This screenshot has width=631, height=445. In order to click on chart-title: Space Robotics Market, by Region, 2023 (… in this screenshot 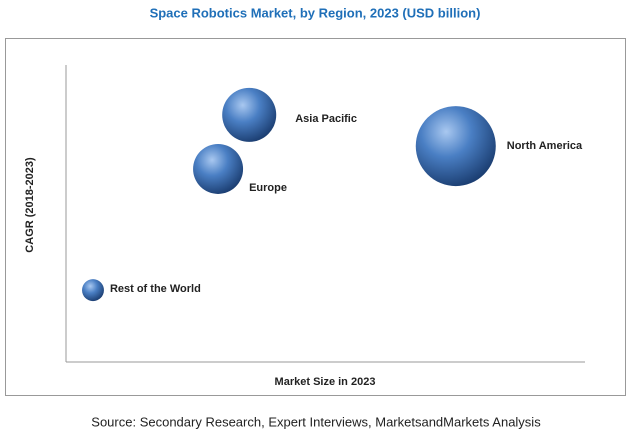, I will do `click(315, 12)`.